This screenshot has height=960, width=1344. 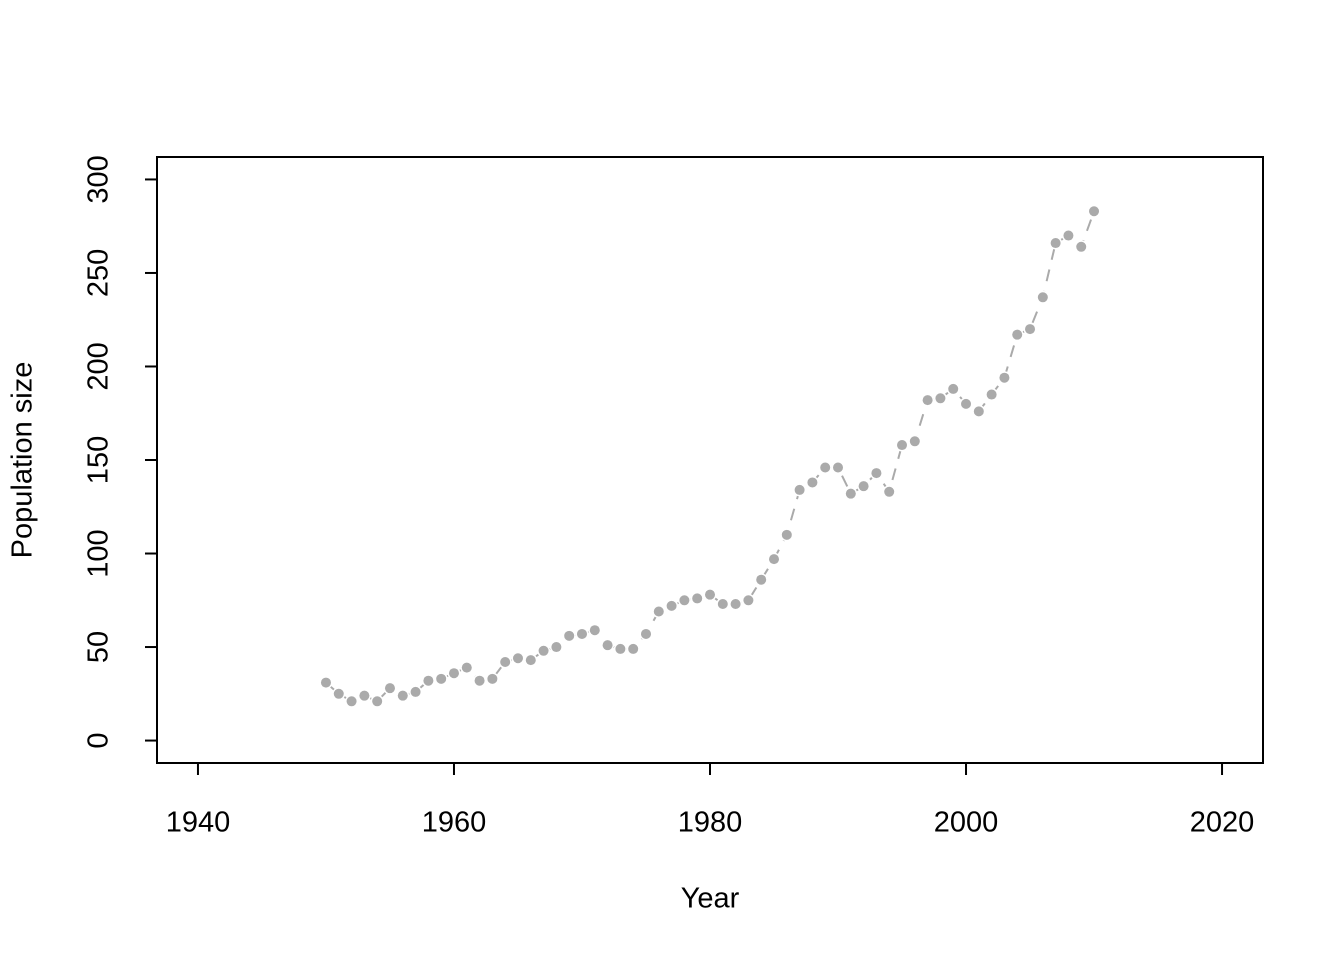 I want to click on y-tick-label: 0, so click(x=99, y=740).